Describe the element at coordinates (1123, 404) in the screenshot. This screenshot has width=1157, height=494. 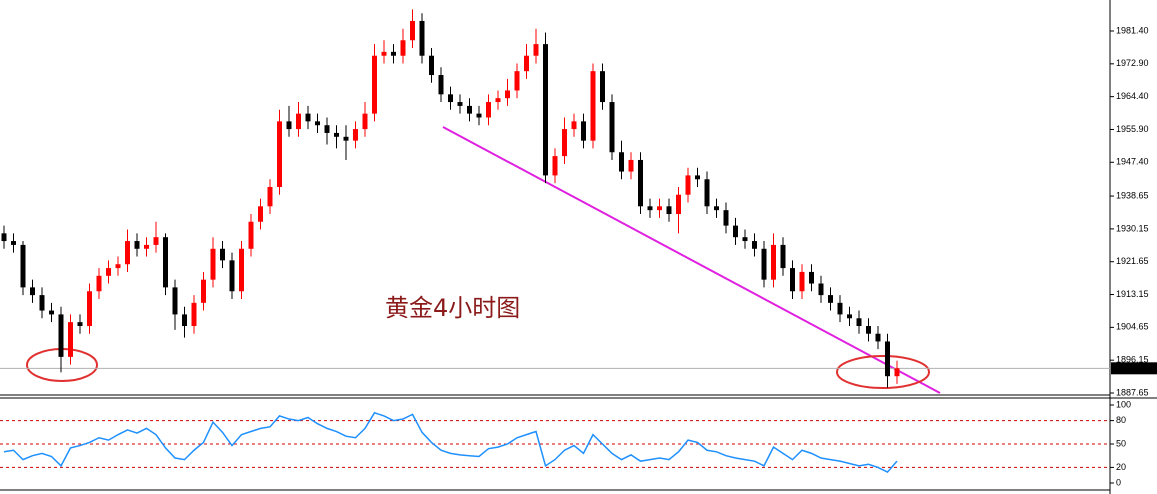
I see `y-tick-label: 100` at that location.